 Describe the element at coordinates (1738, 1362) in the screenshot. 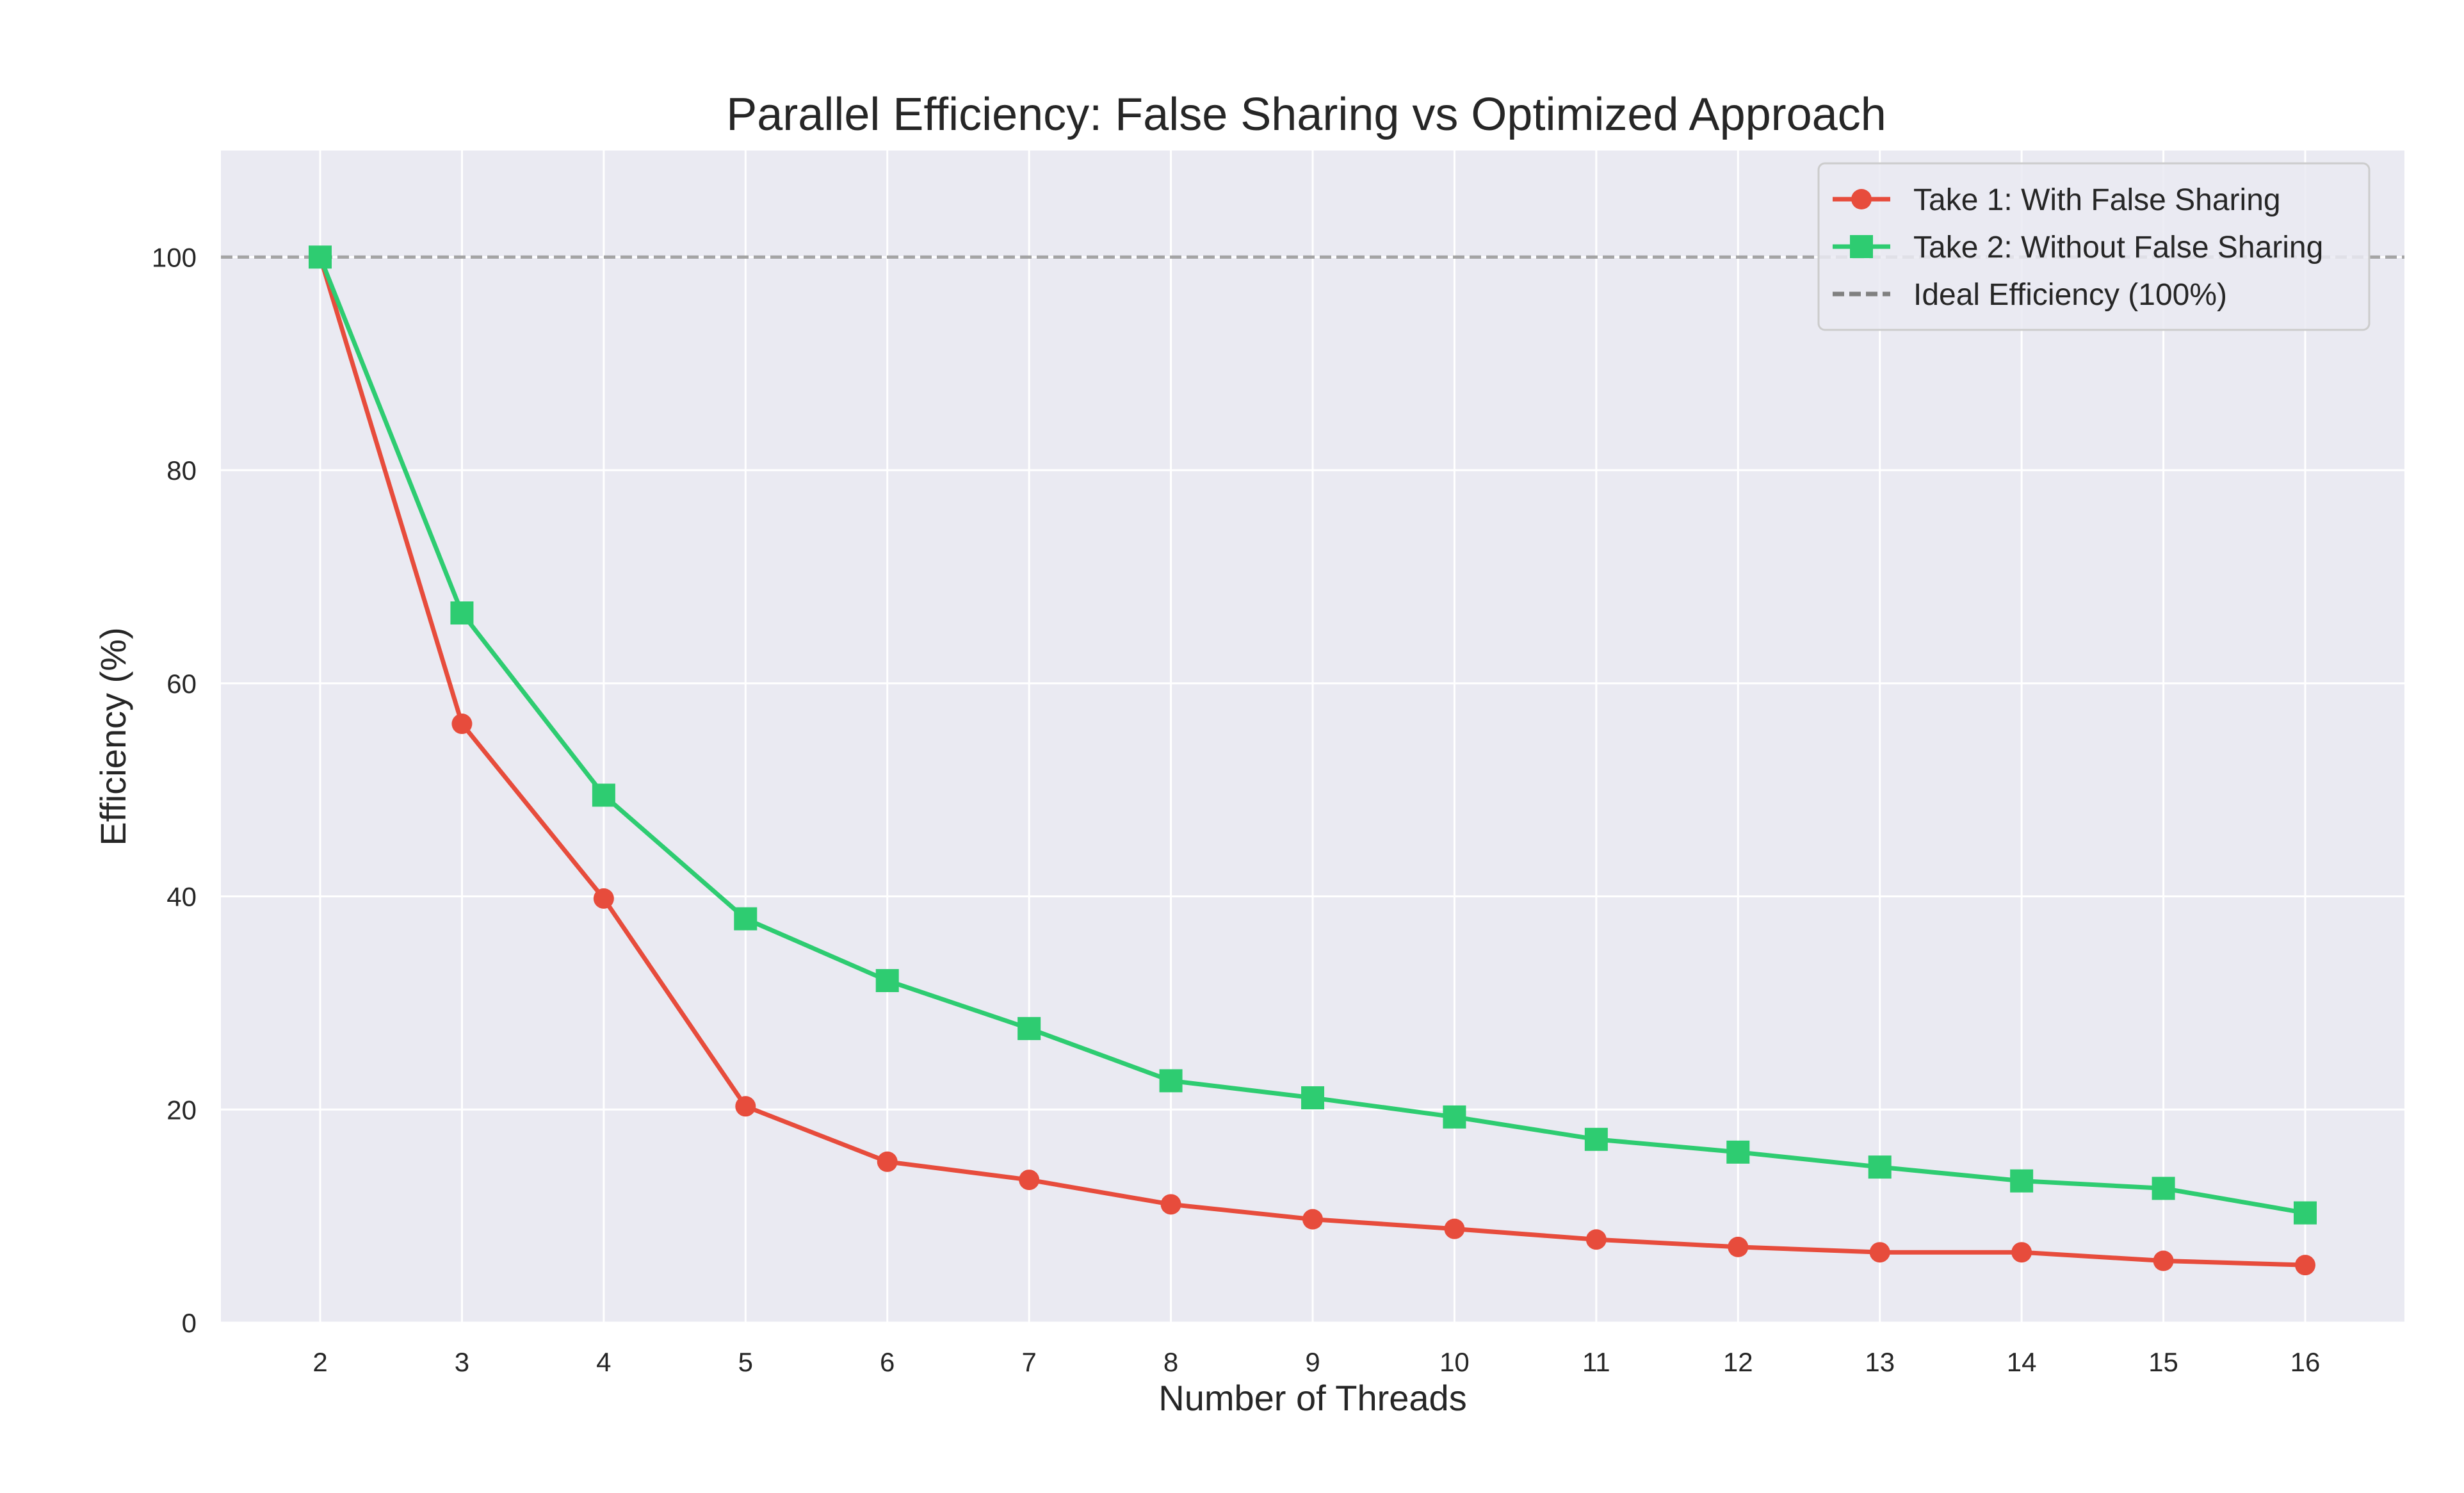

I see `x-tick-label: 12` at that location.